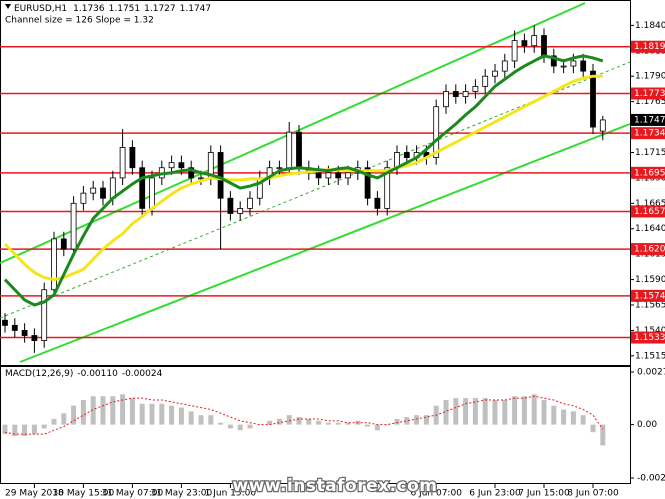 Image resolution: width=665 pixels, height=499 pixels. I want to click on macd-tick-label: 0.00278, so click(651, 373).